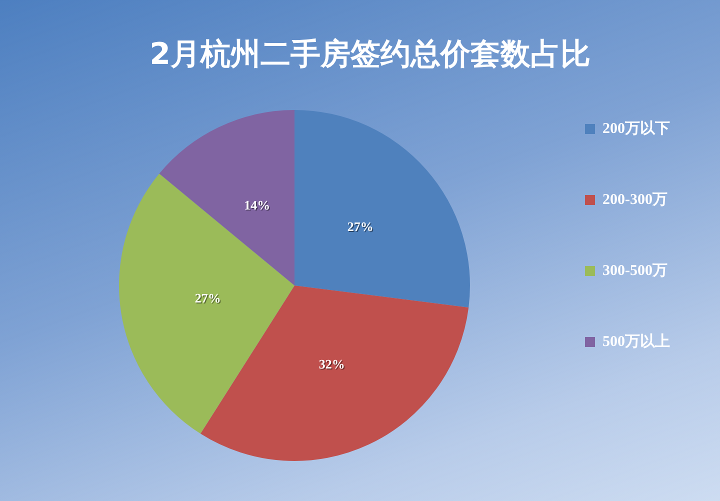 The width and height of the screenshot is (720, 501). What do you see at coordinates (636, 341) in the screenshot?
I see `legend-label: 500万以上` at bounding box center [636, 341].